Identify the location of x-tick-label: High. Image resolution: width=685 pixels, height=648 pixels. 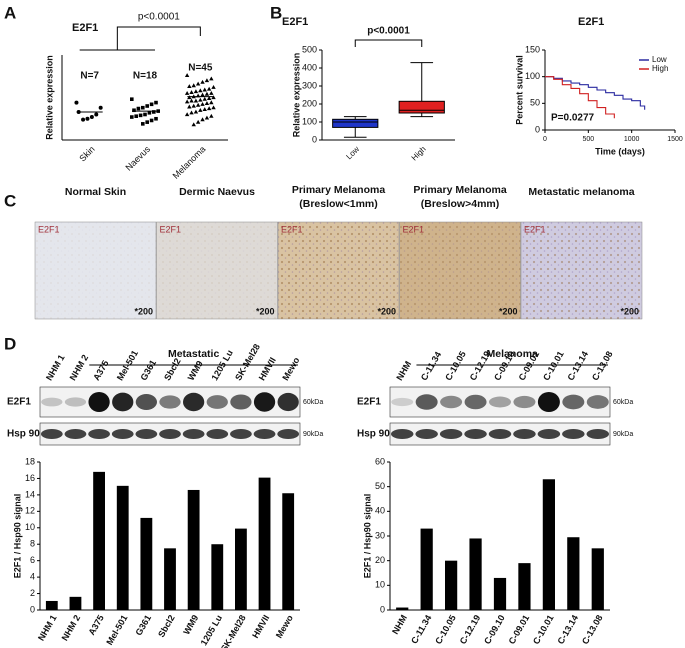
(419, 154).